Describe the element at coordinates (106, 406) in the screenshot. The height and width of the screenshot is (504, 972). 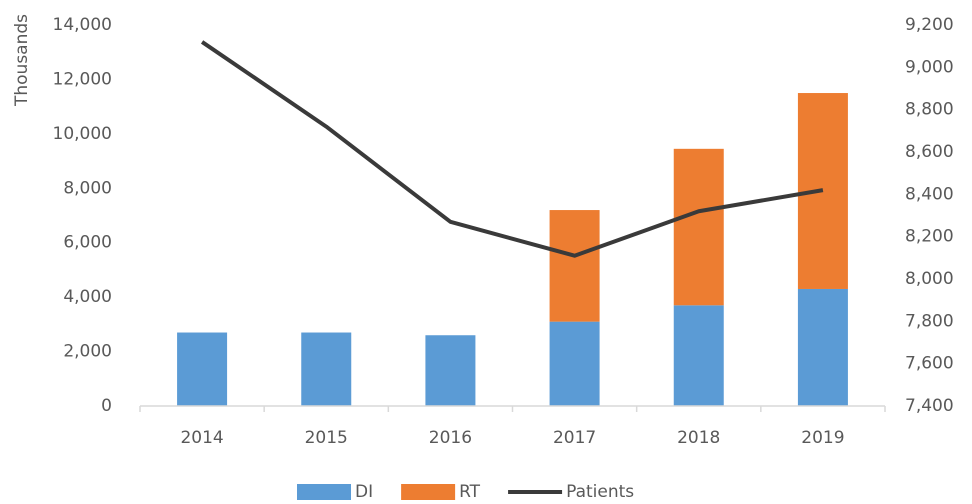
I see `y-tick-label: 0` at that location.